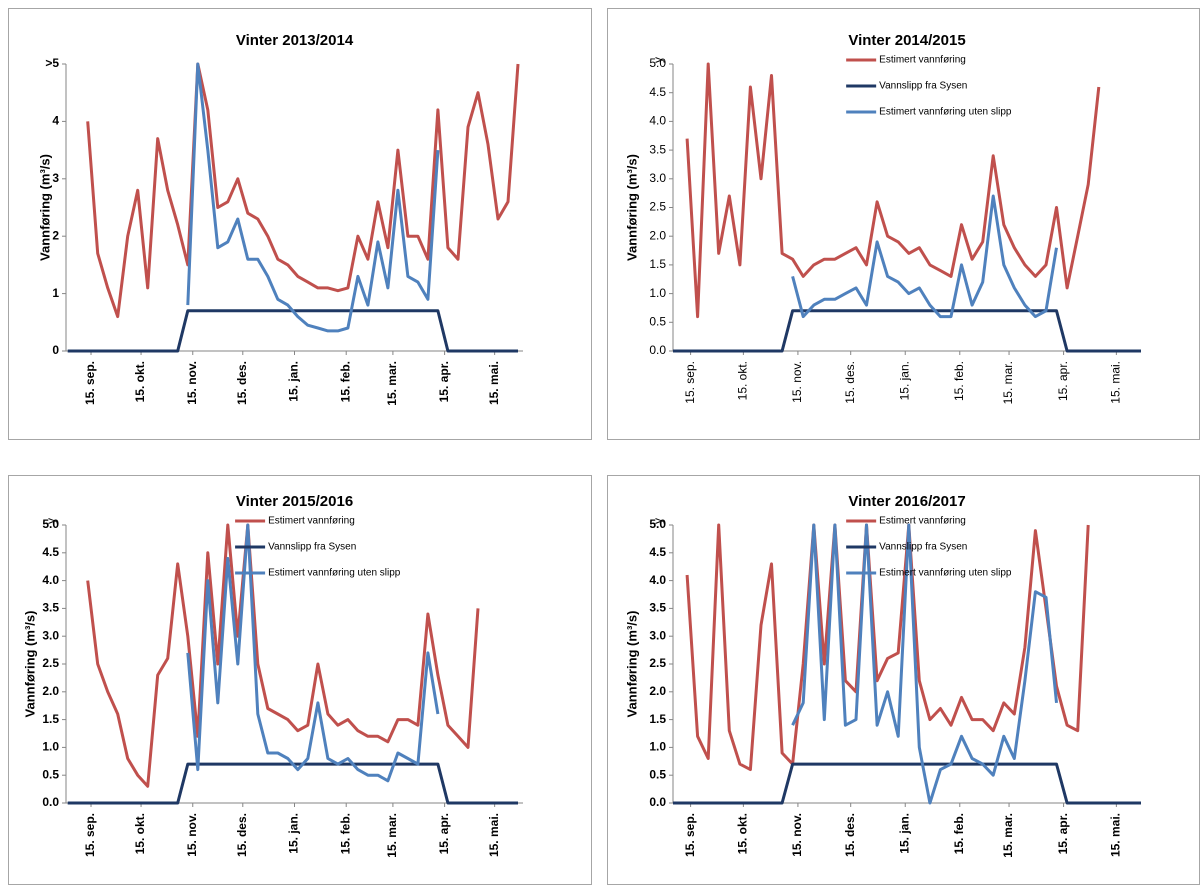 This screenshot has height=889, width=1202. I want to click on y-tick-label: 3, so click(55, 178).